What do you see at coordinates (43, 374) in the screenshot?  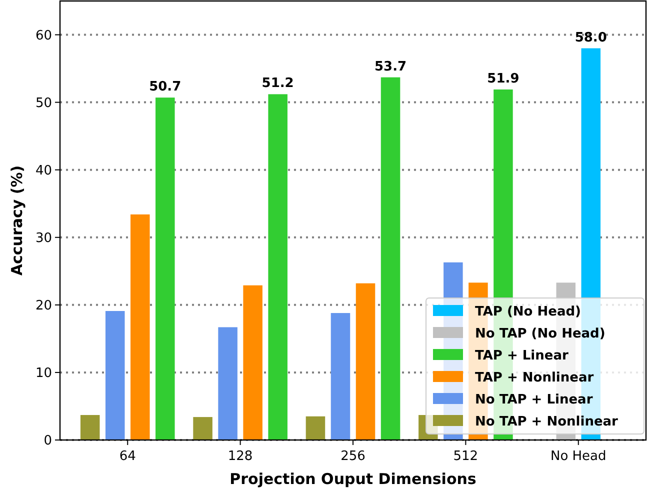 I see `y-tick-label: 10` at bounding box center [43, 374].